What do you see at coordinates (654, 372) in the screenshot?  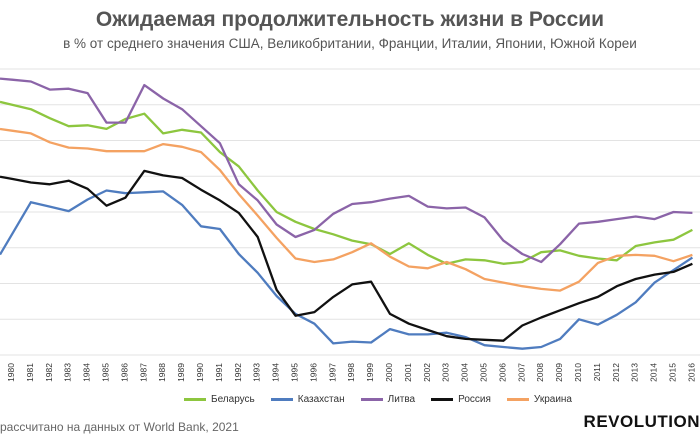 I see `x-tick-label: 2014` at bounding box center [654, 372].